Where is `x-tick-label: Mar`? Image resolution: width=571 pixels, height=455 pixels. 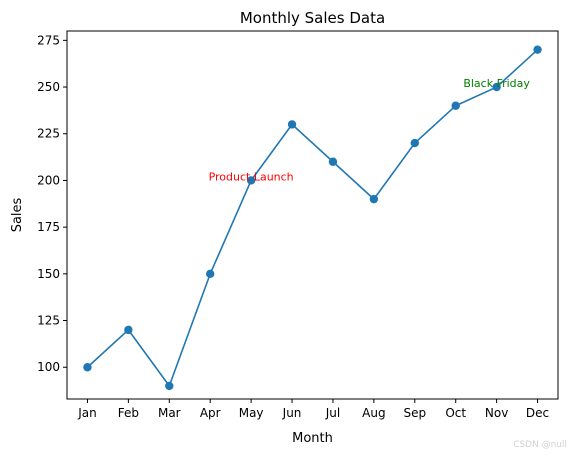
x-tick-label: Mar is located at coordinates (169, 413).